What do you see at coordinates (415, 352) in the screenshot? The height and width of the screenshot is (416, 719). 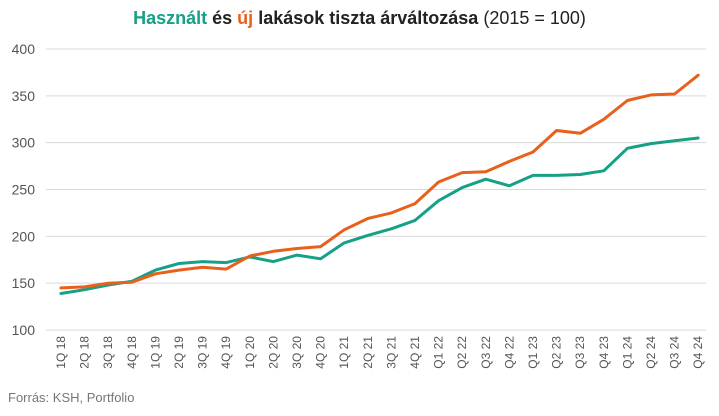 I see `x-tick-label: 4Q 21` at bounding box center [415, 352].